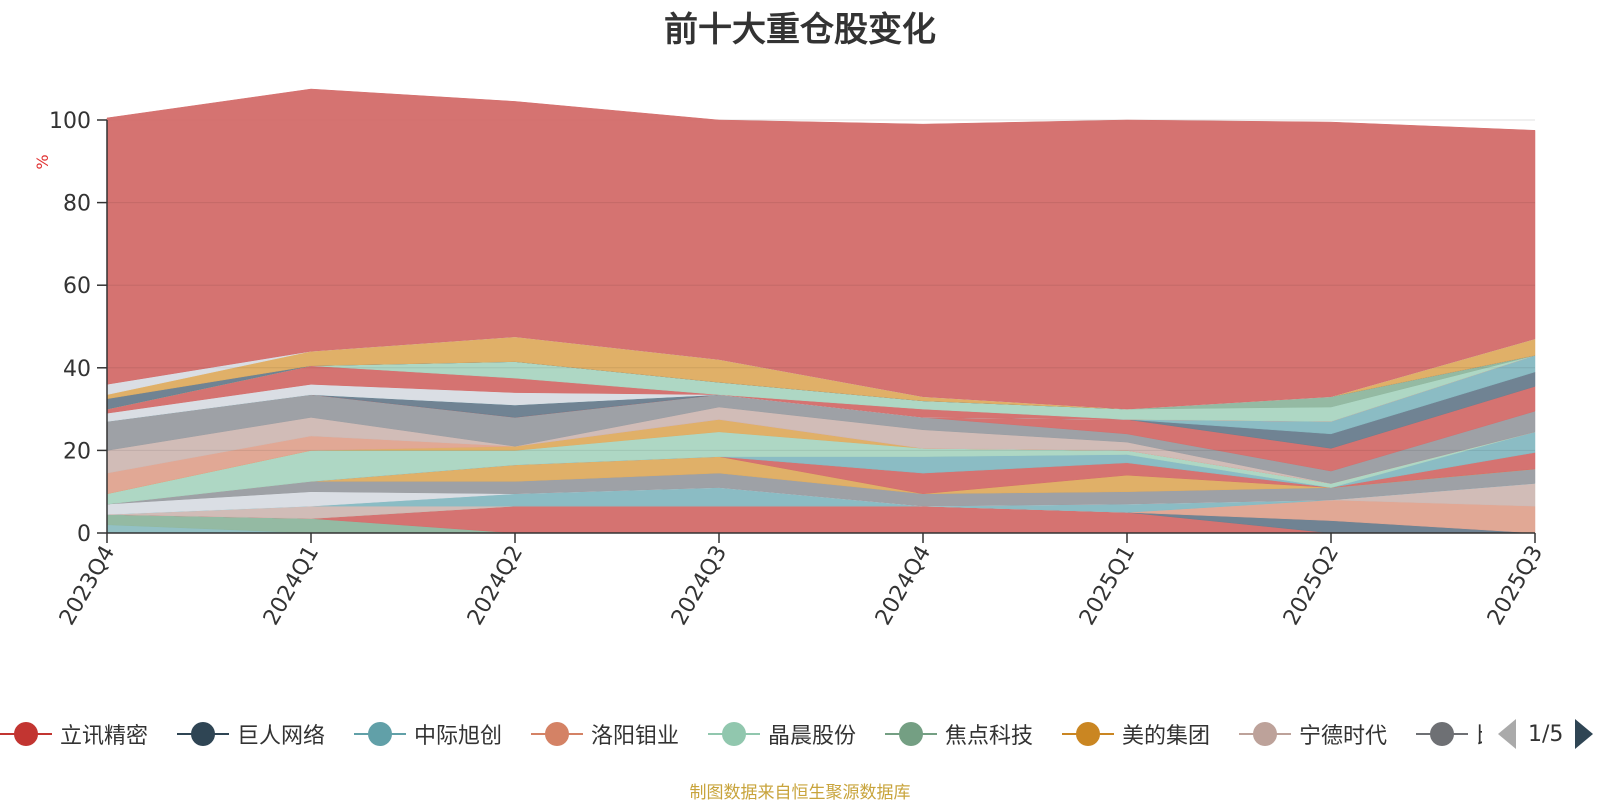  What do you see at coordinates (87, 586) in the screenshot?
I see `x-tick-label: 2023Q4` at bounding box center [87, 586].